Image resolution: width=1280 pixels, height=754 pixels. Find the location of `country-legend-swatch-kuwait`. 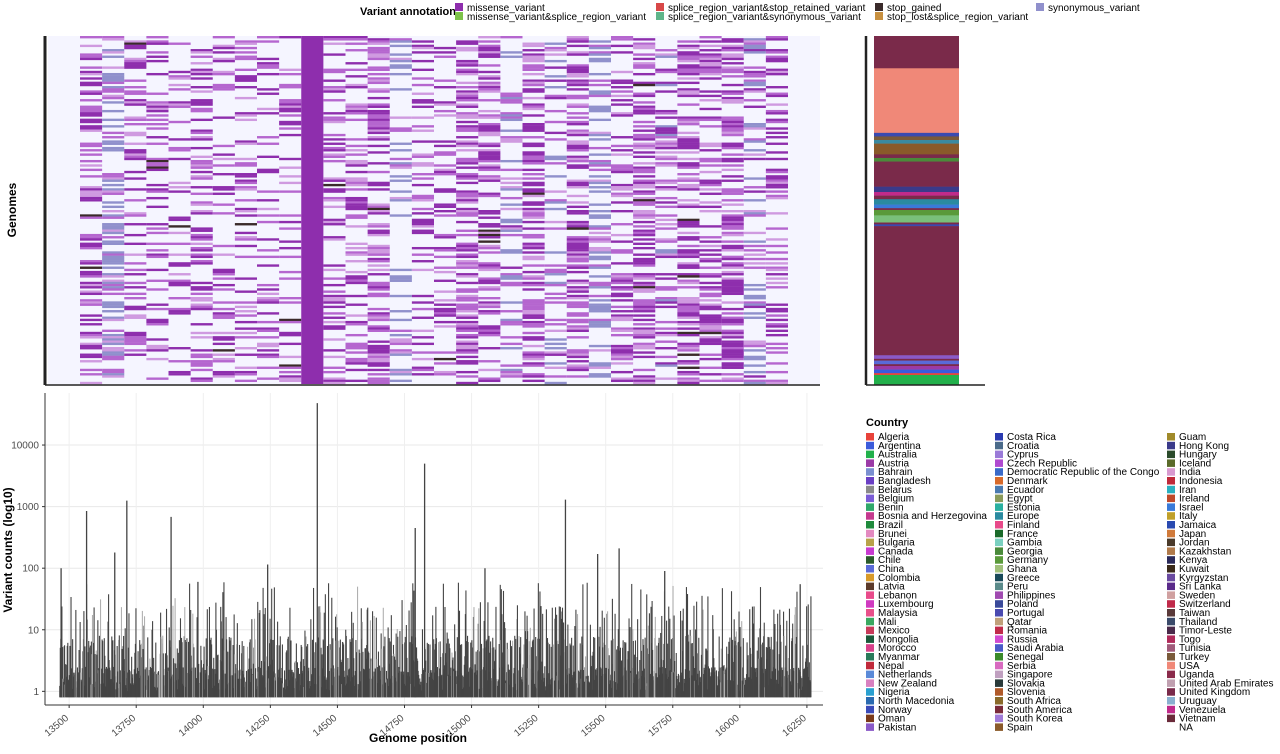

country-legend-swatch-kuwait is located at coordinates (1171, 569).